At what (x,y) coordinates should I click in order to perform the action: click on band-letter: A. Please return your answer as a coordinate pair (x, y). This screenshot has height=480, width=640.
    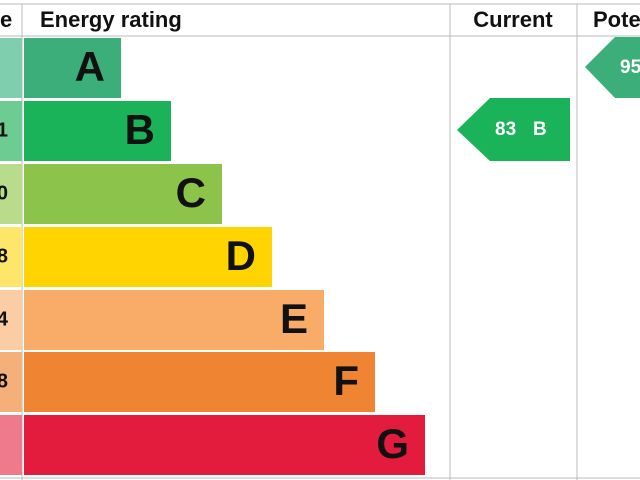
    Looking at the image, I should click on (90, 66).